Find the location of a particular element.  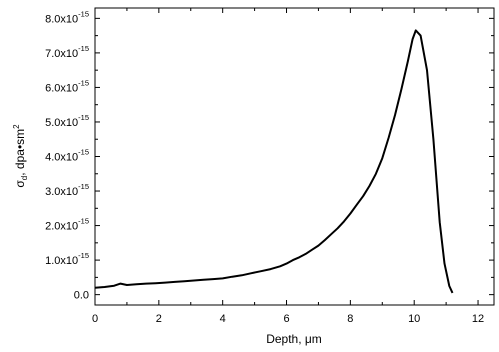

y-tick-label: 0.0 is located at coordinates (81, 296).